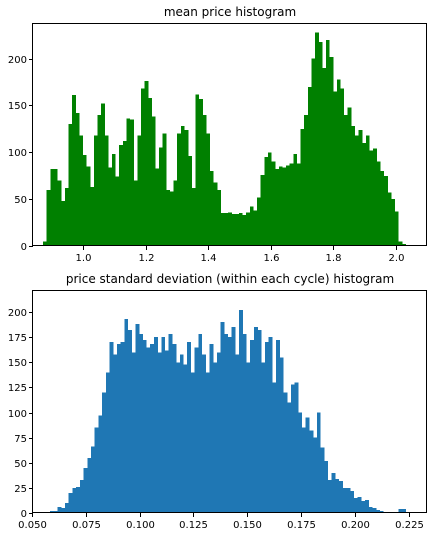 The width and height of the screenshot is (434, 536). What do you see at coordinates (355, 525) in the screenshot?
I see `x-tick-label: 0.200` at bounding box center [355, 525].